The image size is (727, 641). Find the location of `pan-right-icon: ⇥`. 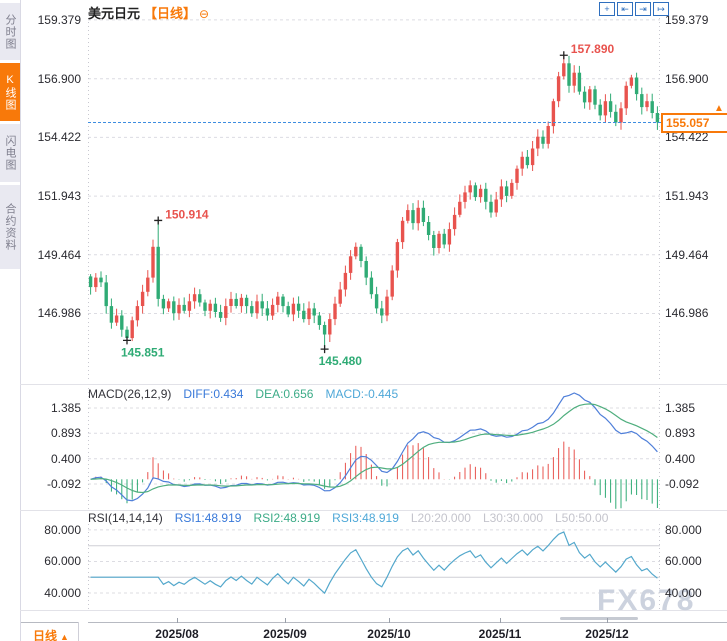

pan-right-icon: ⇥ is located at coordinates (643, 9).